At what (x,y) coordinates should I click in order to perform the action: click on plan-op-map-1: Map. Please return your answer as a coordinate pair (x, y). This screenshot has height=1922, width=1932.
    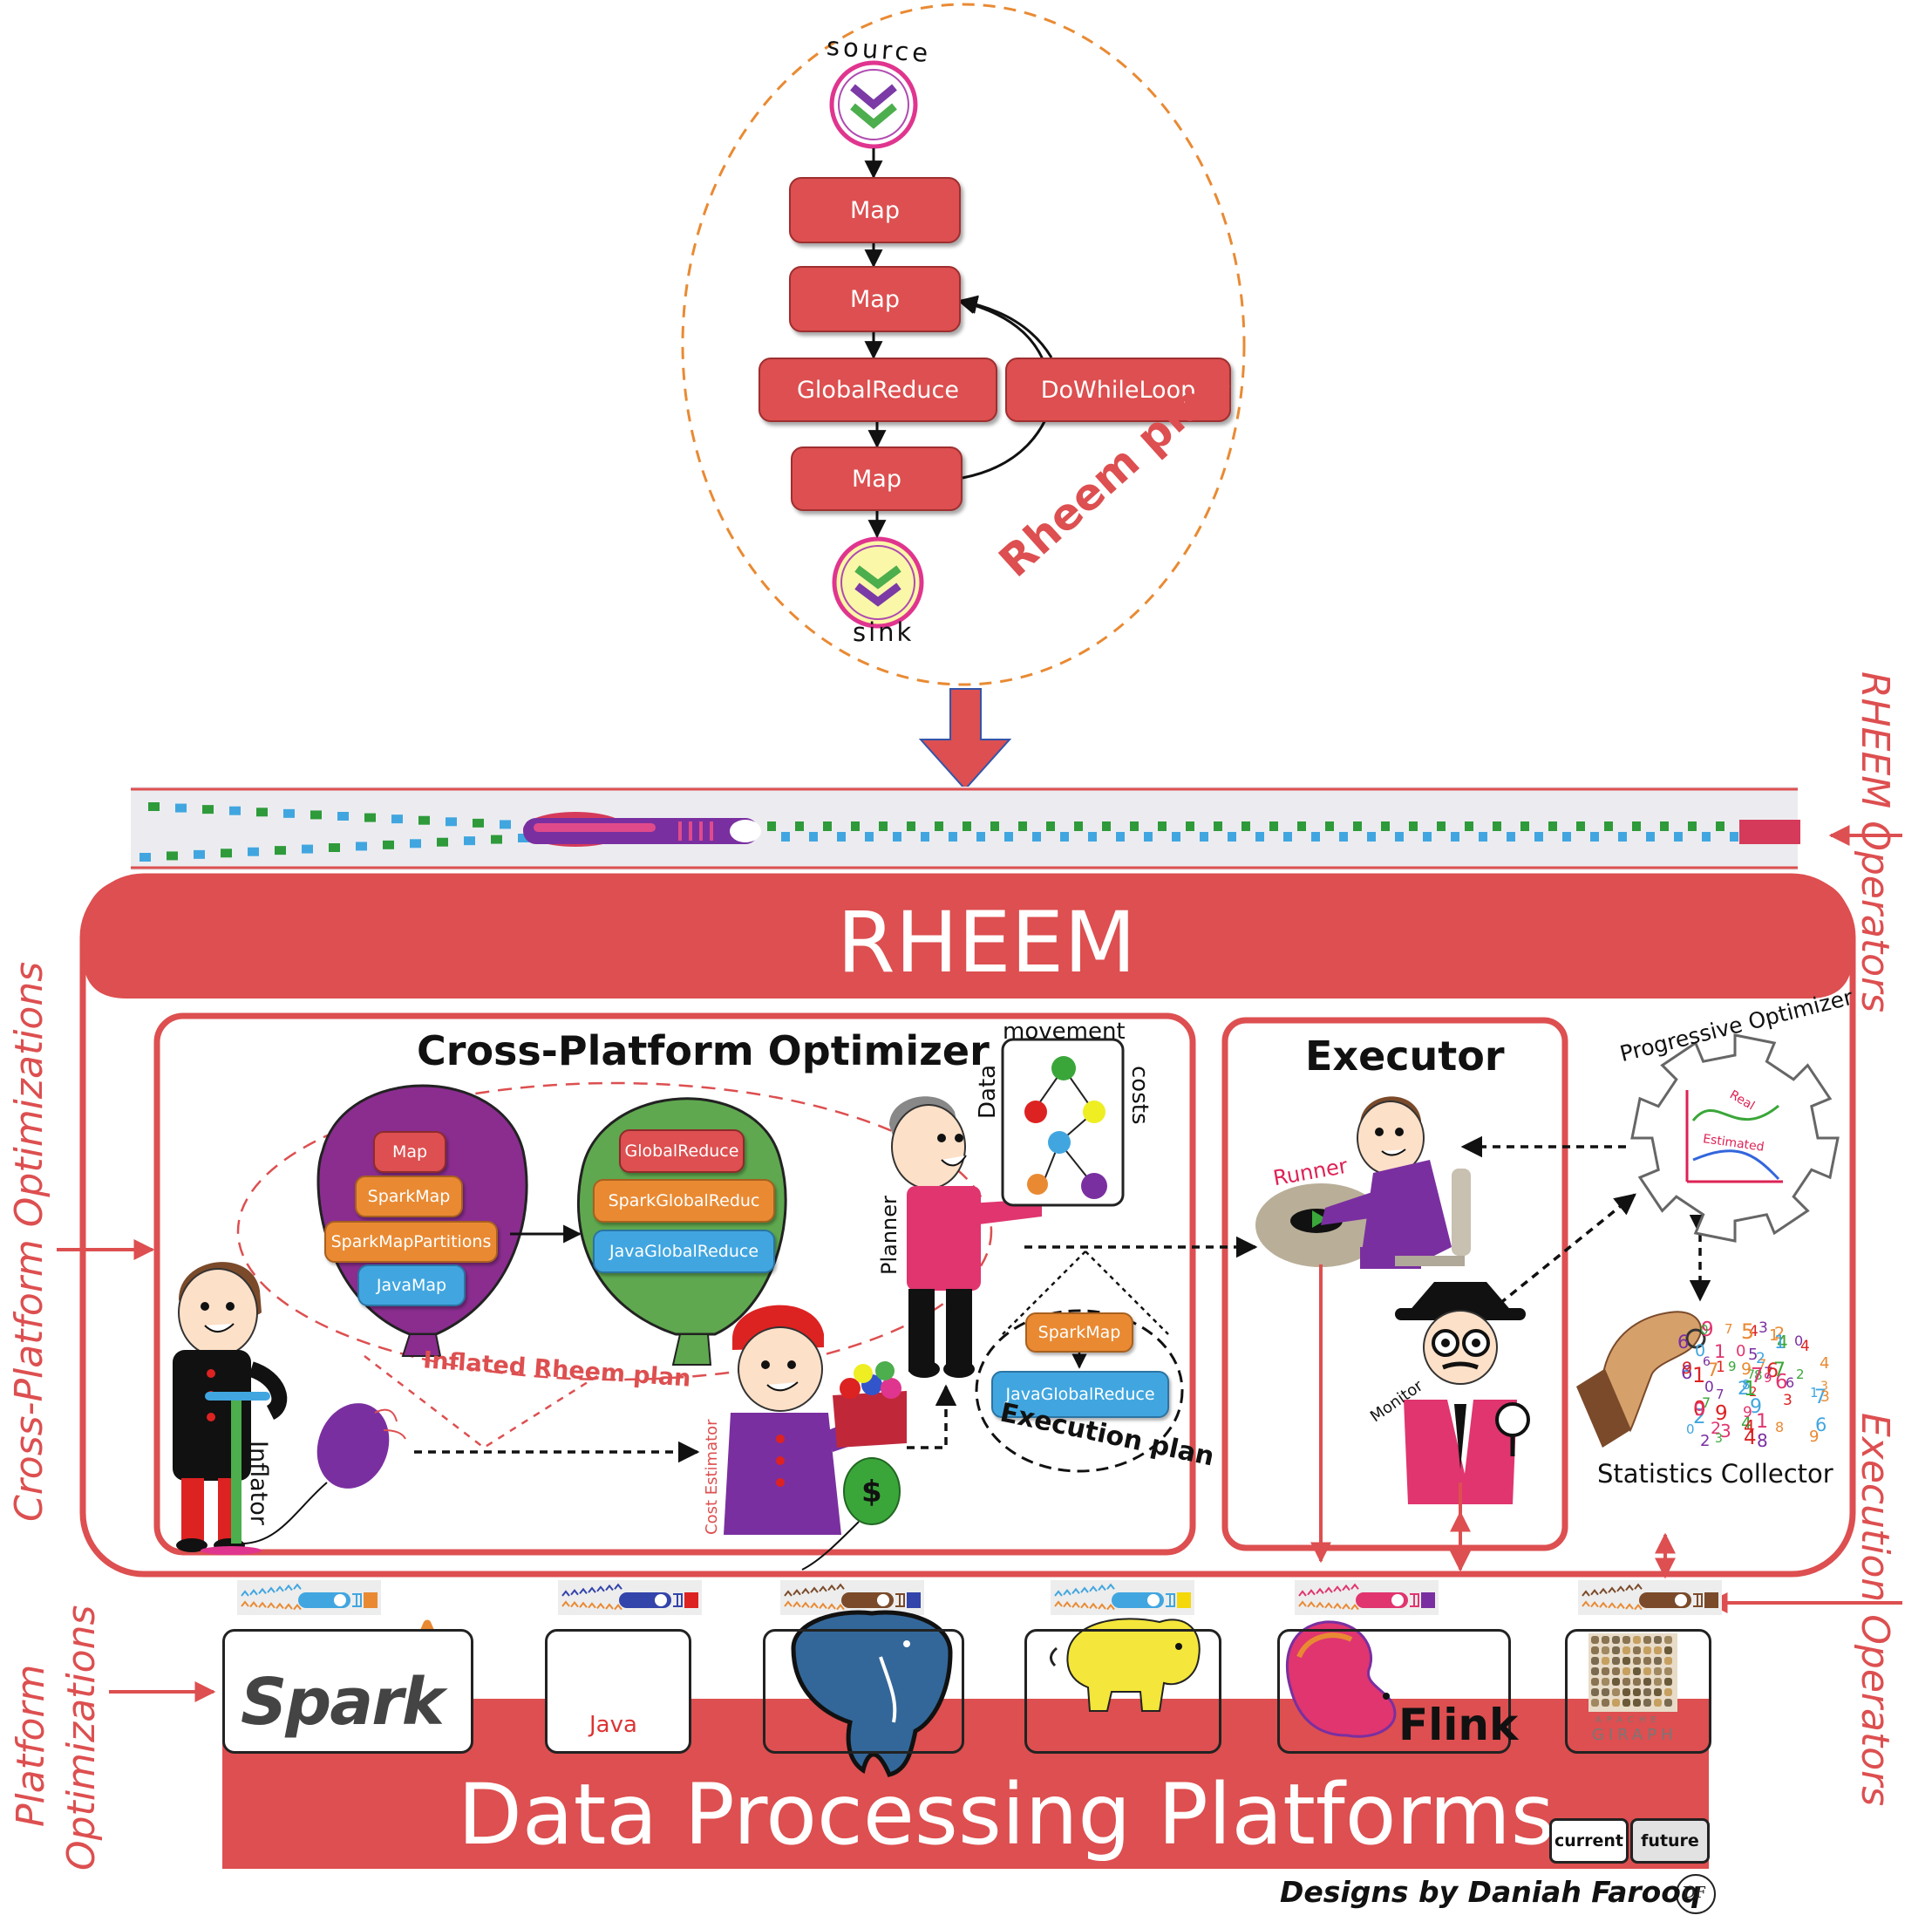
    Looking at the image, I should click on (875, 210).